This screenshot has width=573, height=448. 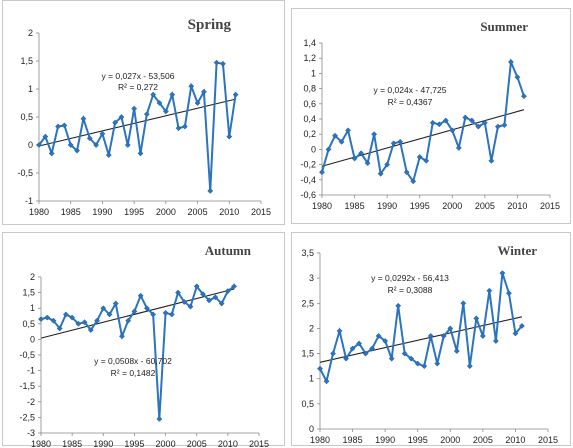 I want to click on r-squared: R² = 0,4367, so click(x=410, y=102).